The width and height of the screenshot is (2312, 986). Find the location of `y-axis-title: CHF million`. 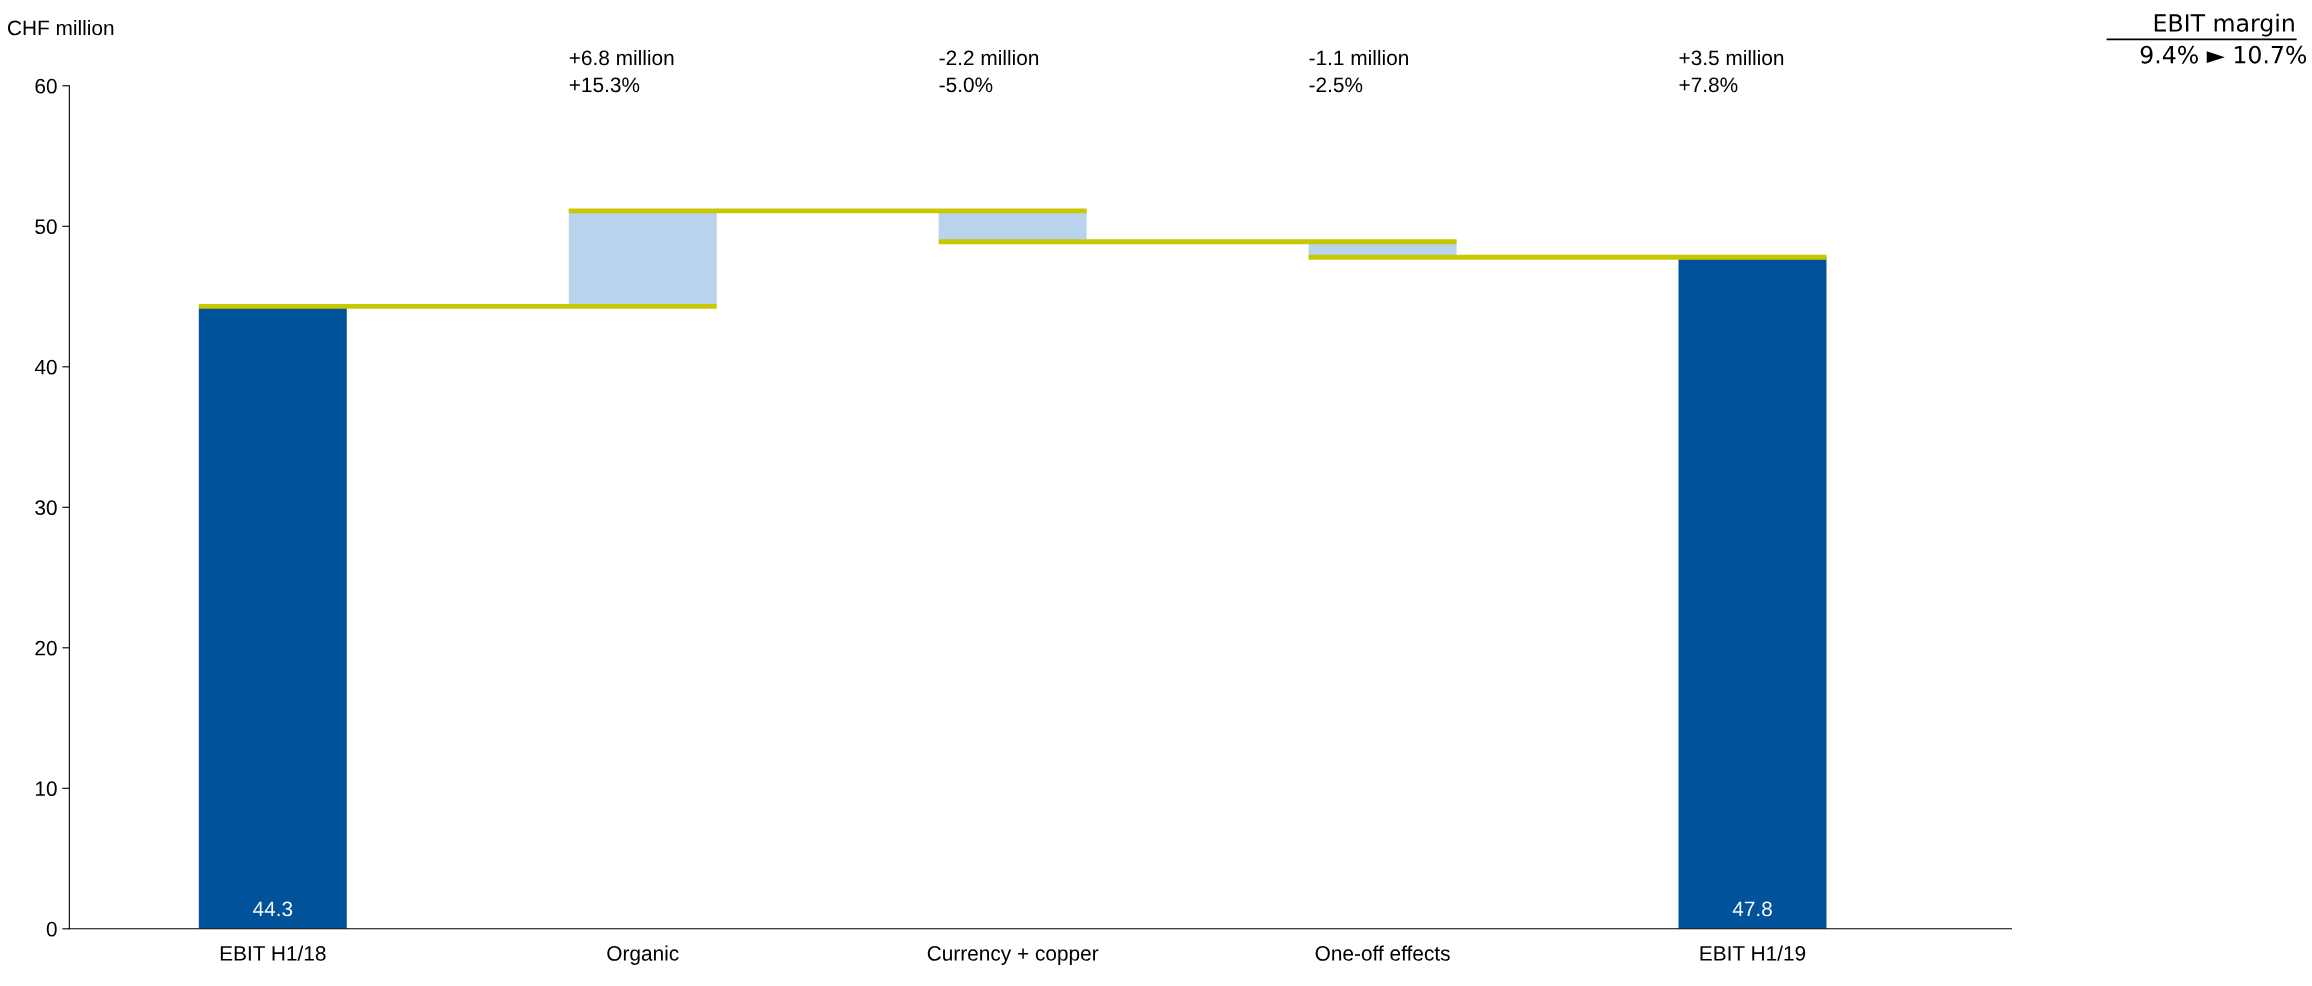

y-axis-title: CHF million is located at coordinates (60, 28).